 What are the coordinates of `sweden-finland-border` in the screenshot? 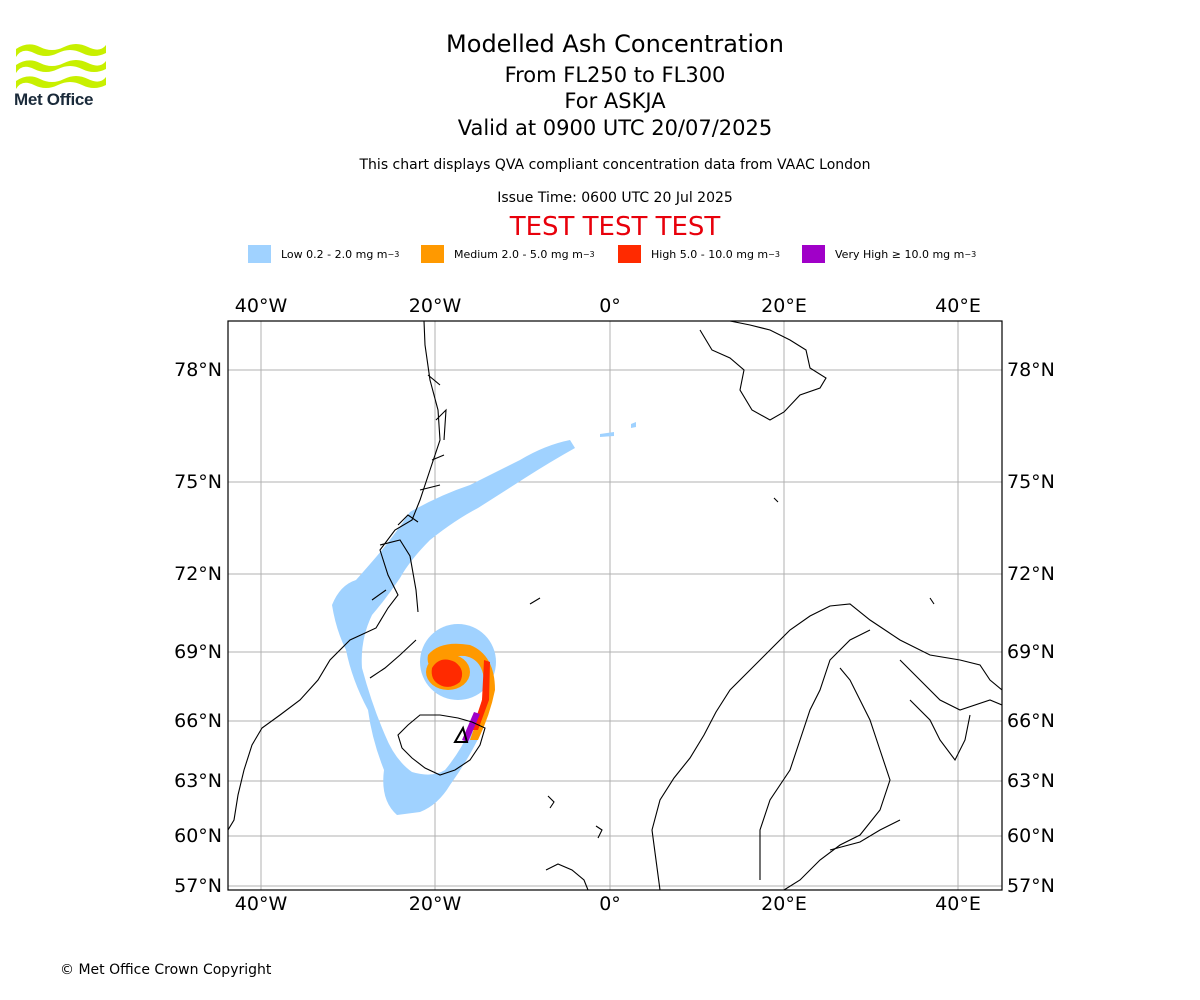 It's located at (815, 754).